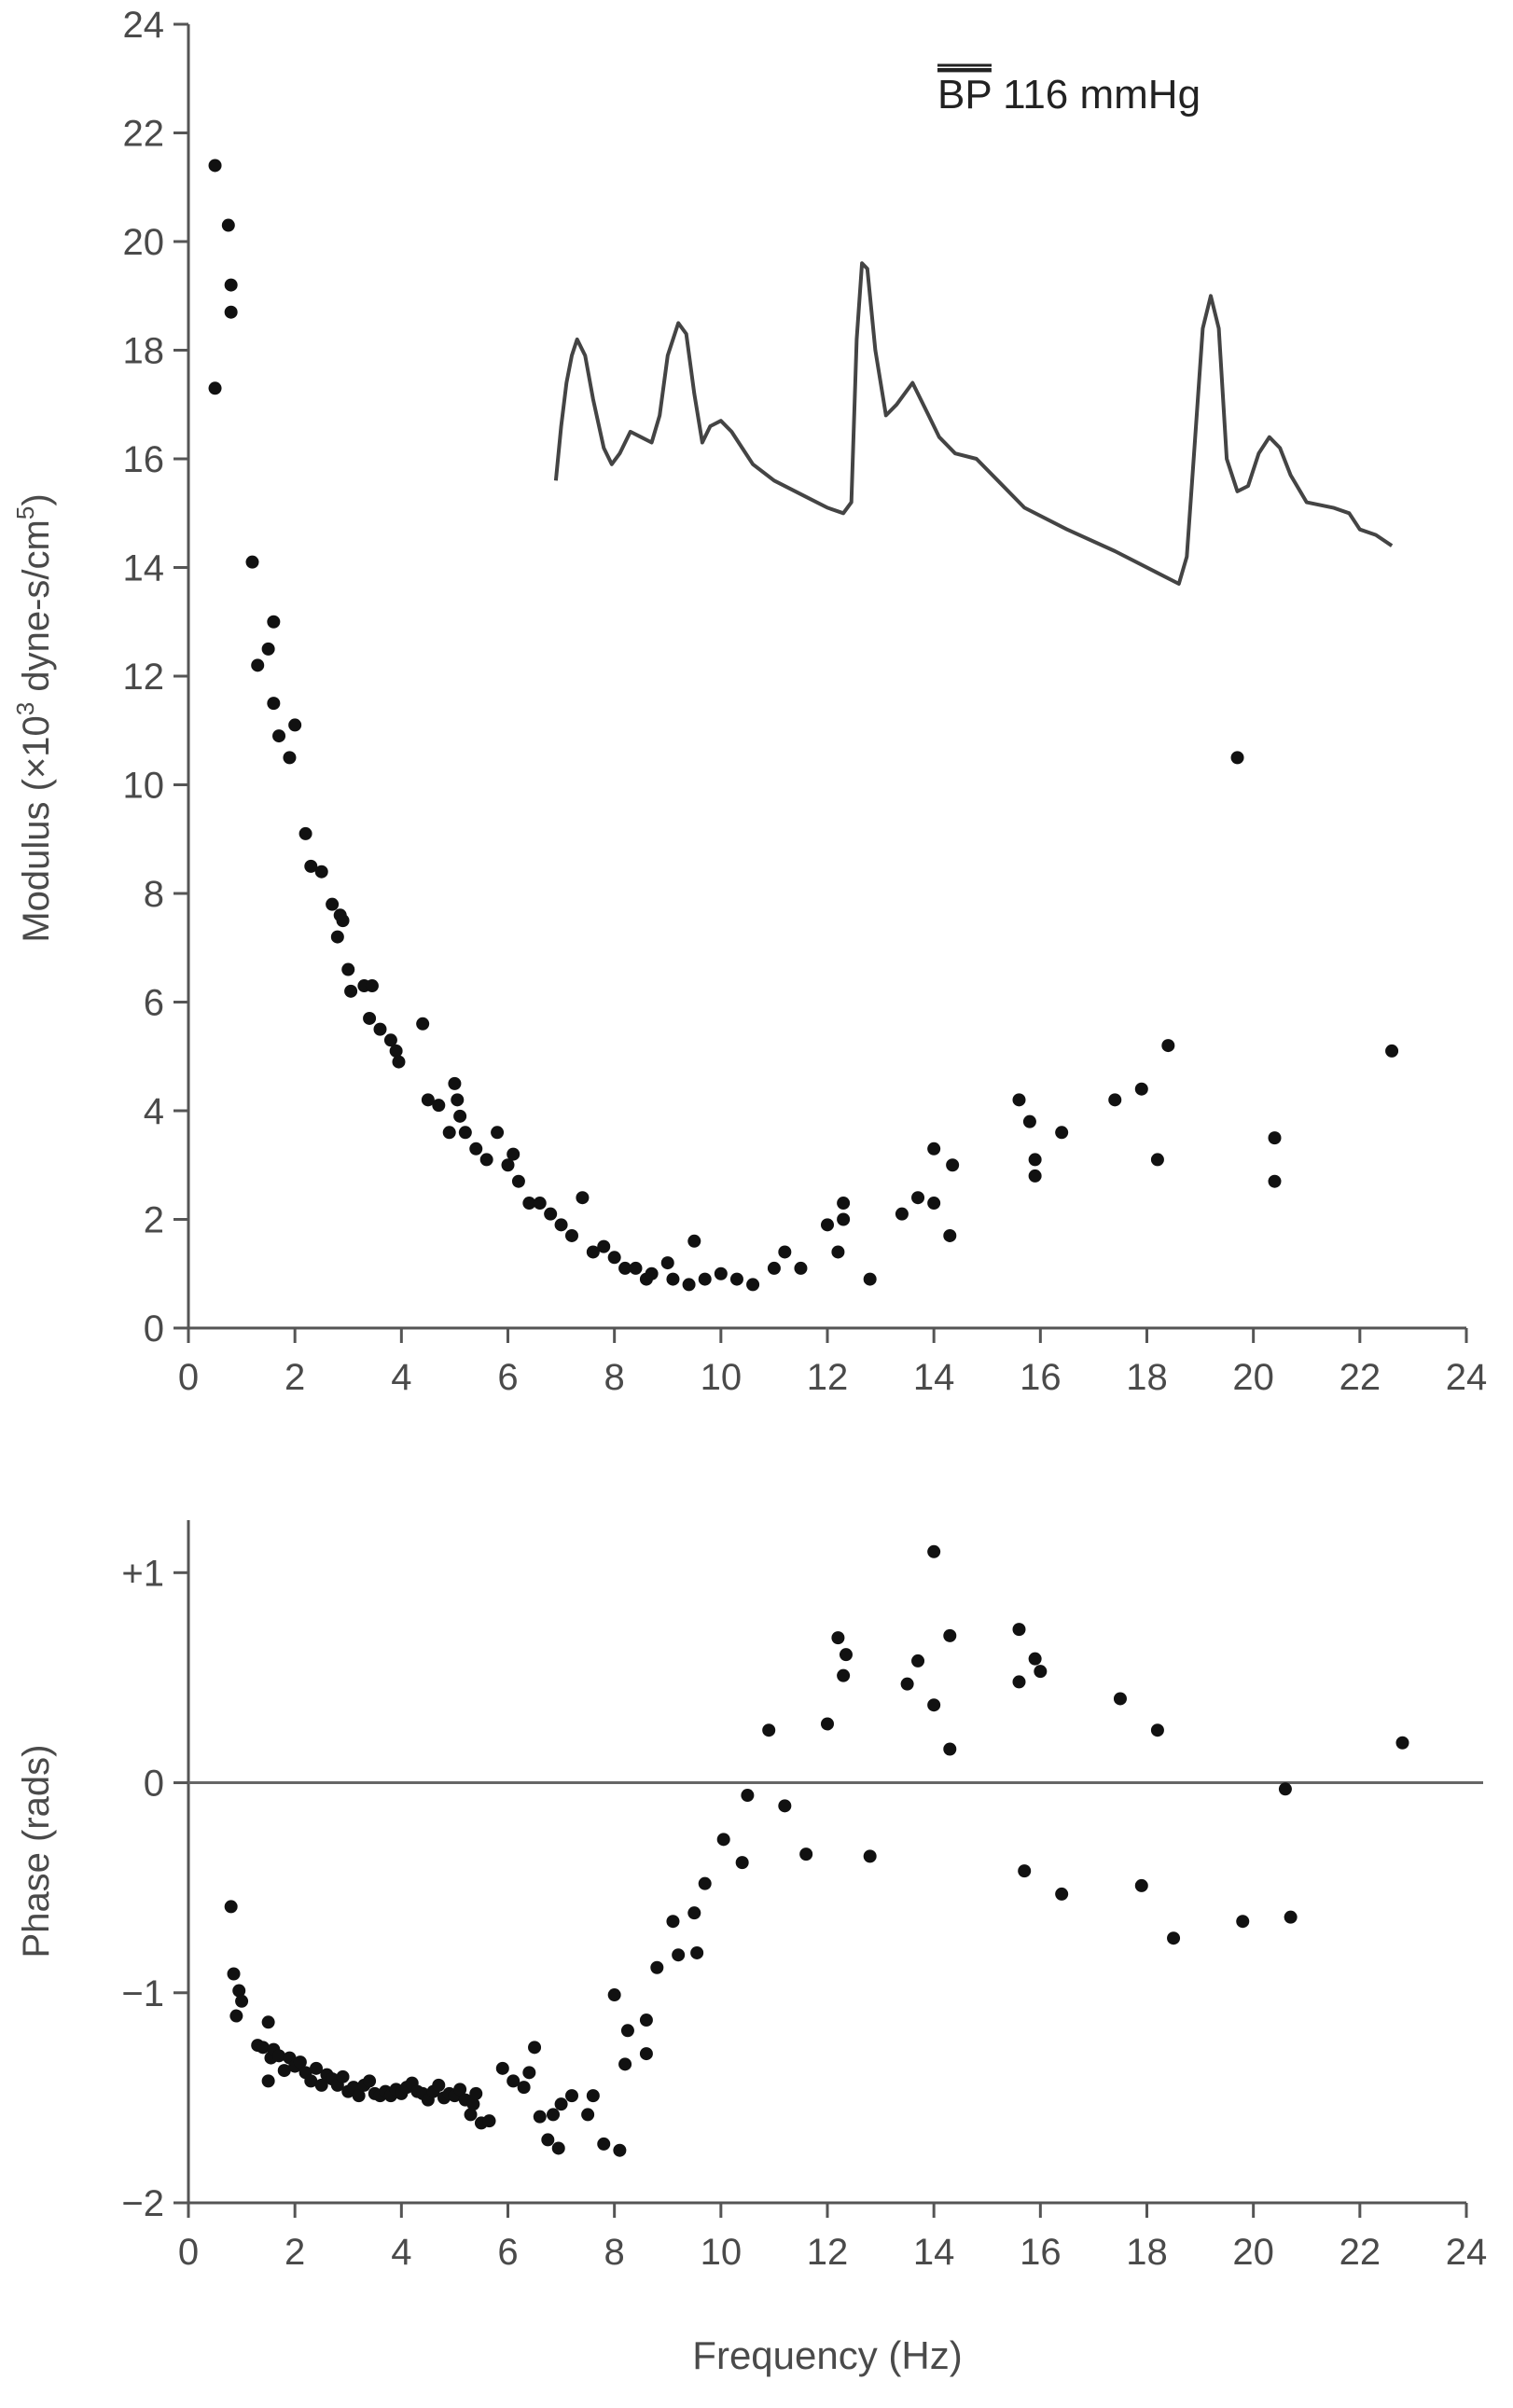 Image resolution: width=1513 pixels, height=2408 pixels. What do you see at coordinates (142, 1993) in the screenshot?
I see `phase-y-tick-label: −1` at bounding box center [142, 1993].